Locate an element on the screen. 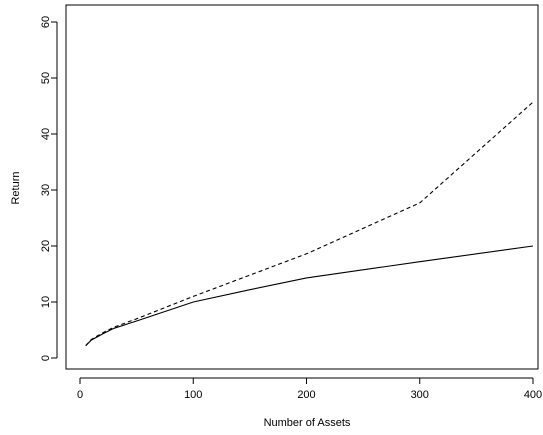  x-tick-label: 0 is located at coordinates (80, 395).